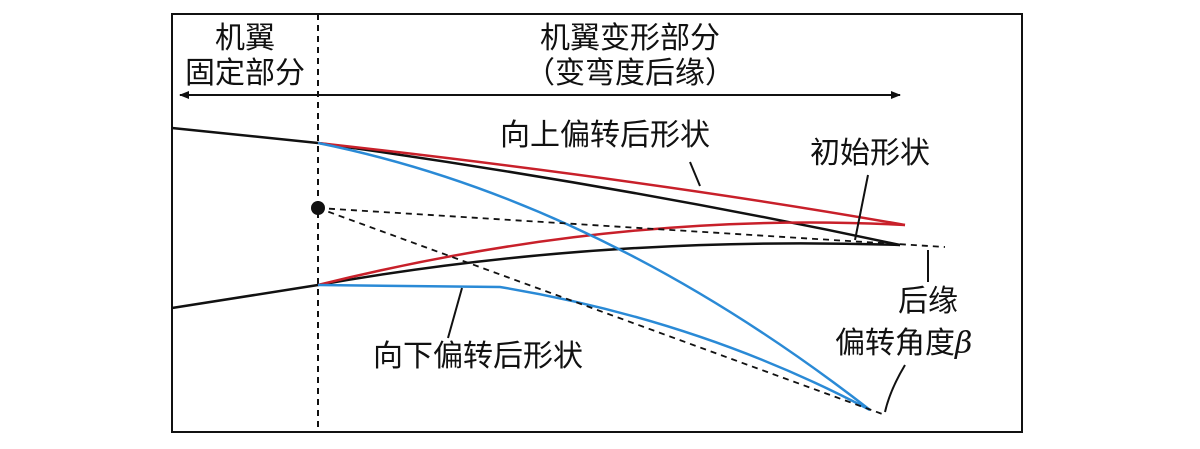  What do you see at coordinates (594, 347) in the screenshot?
I see `down-lower` at bounding box center [594, 347].